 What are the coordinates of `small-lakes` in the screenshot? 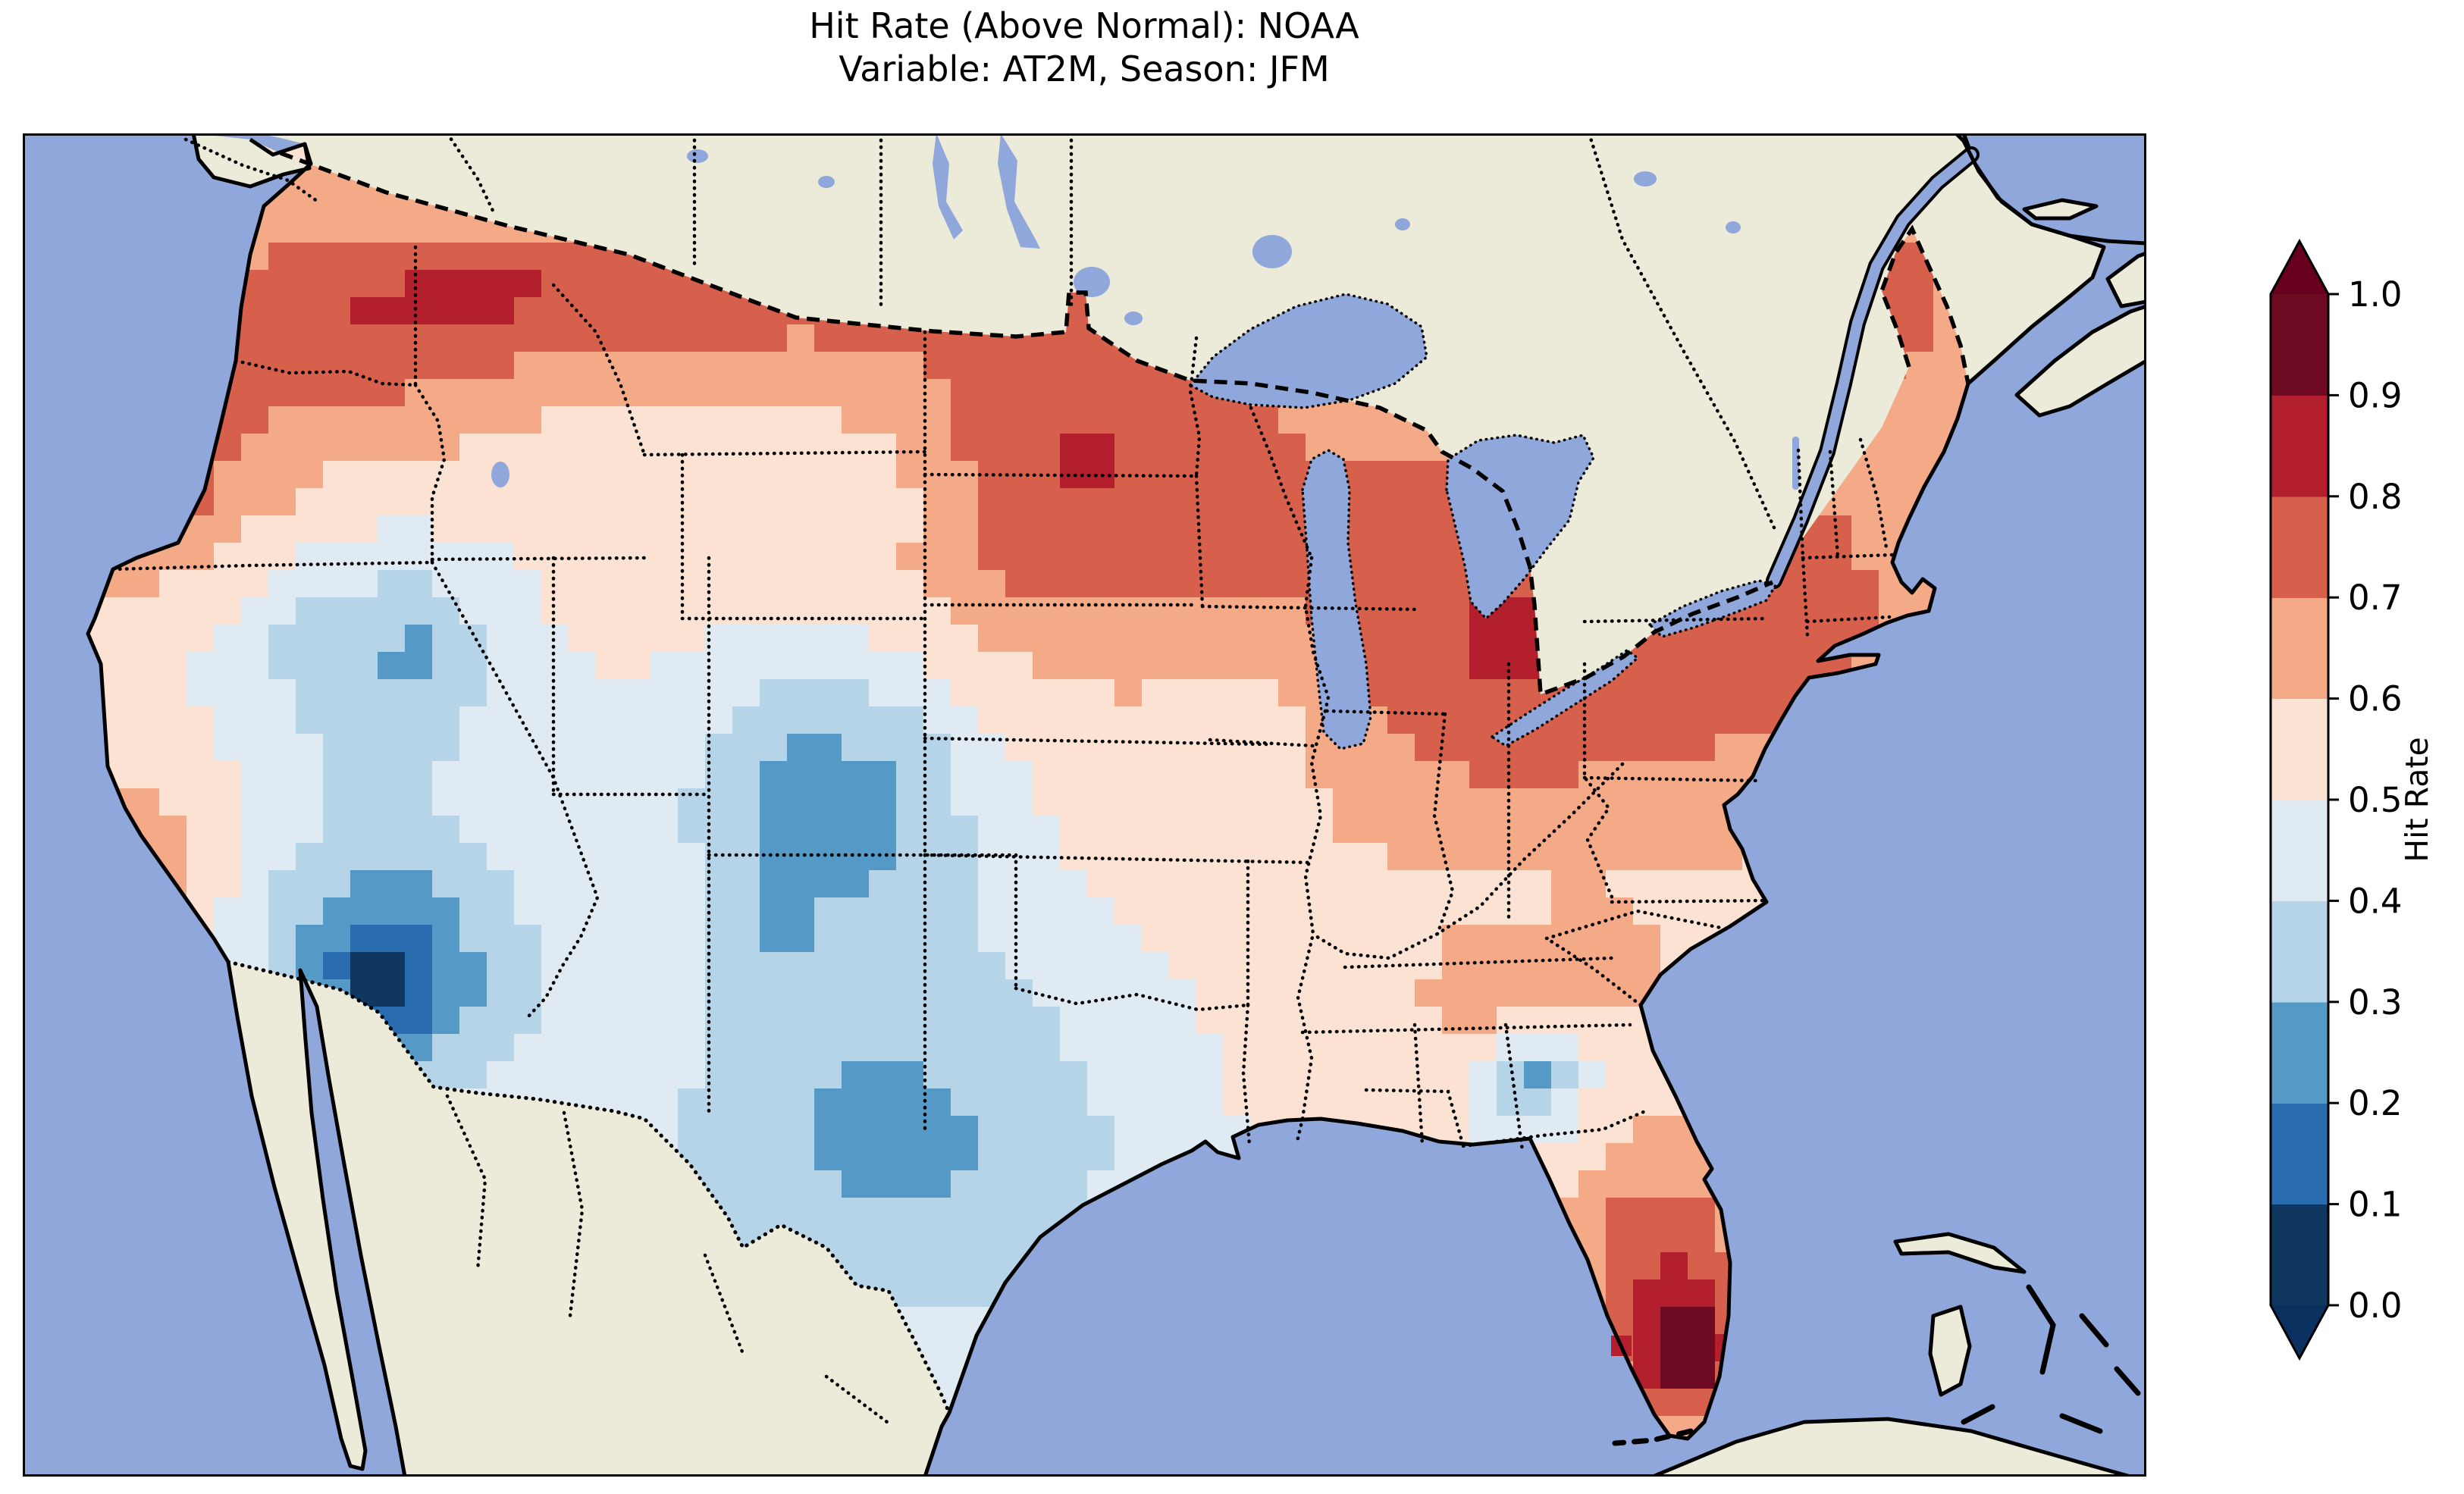 It's located at (1145, 311).